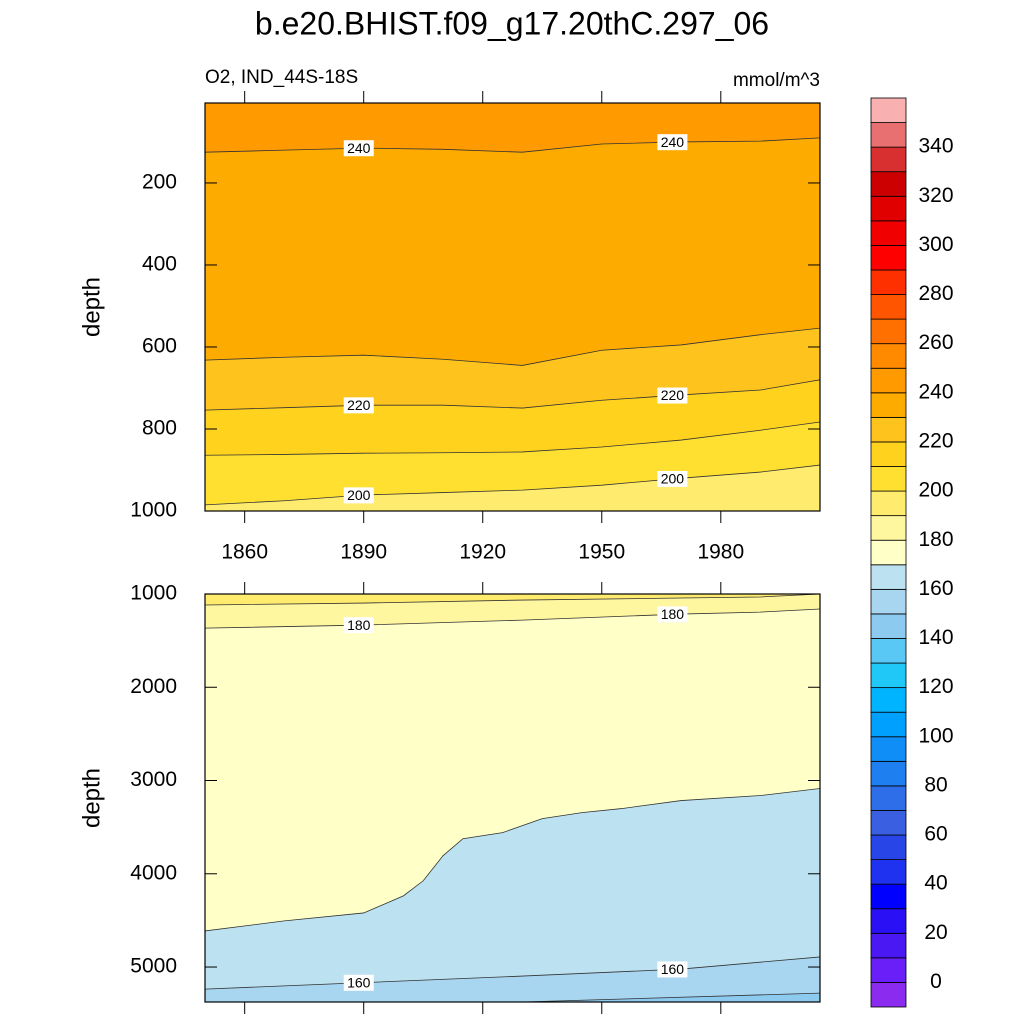  What do you see at coordinates (153, 966) in the screenshot?
I see `y-tick-label: 5000` at bounding box center [153, 966].